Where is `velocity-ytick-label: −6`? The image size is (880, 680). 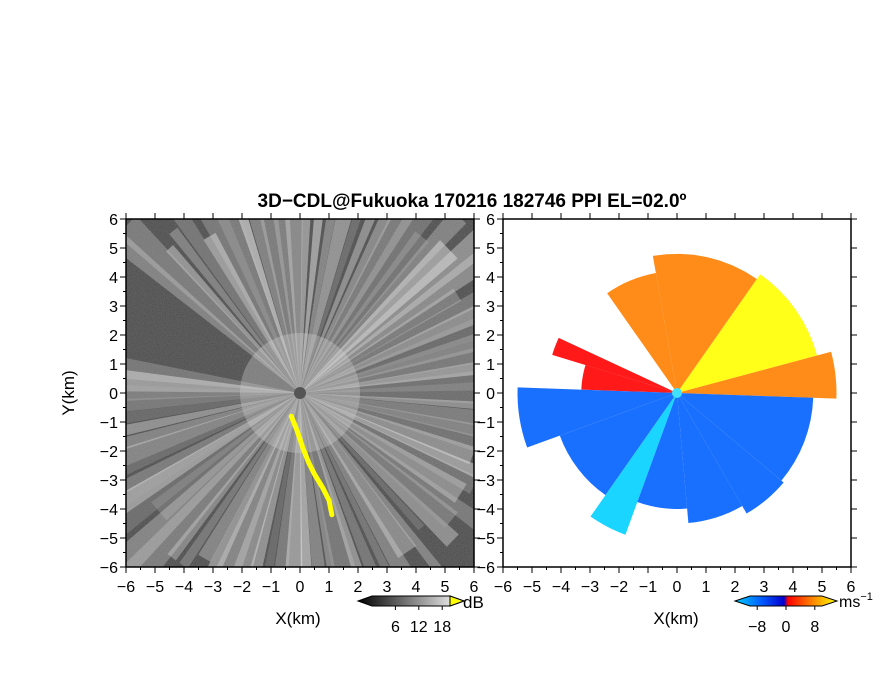 velocity-ytick-label: −6 is located at coordinates (486, 568).